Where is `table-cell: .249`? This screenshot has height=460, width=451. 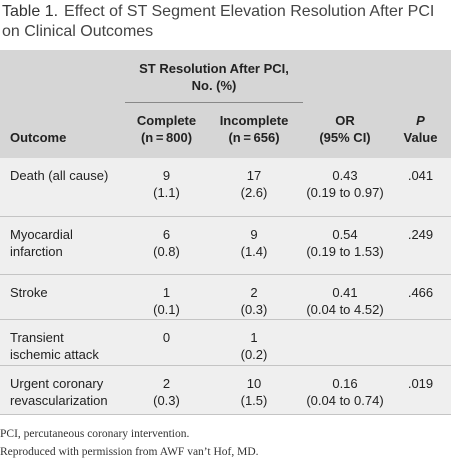 table-cell: .249 is located at coordinates (420, 234).